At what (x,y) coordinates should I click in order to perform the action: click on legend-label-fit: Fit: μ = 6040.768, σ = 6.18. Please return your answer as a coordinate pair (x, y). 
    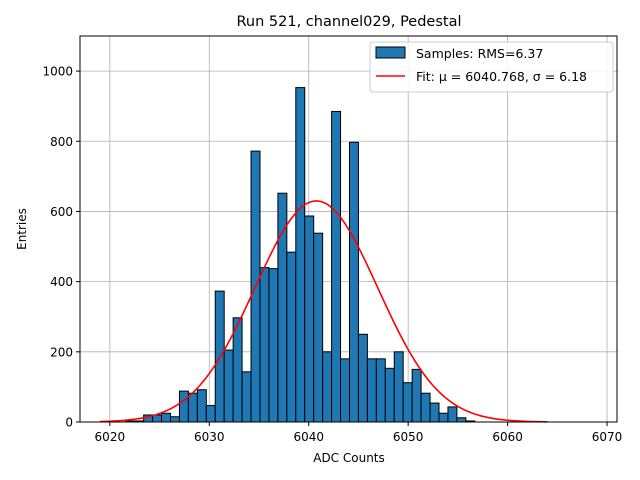
    Looking at the image, I should click on (501, 76).